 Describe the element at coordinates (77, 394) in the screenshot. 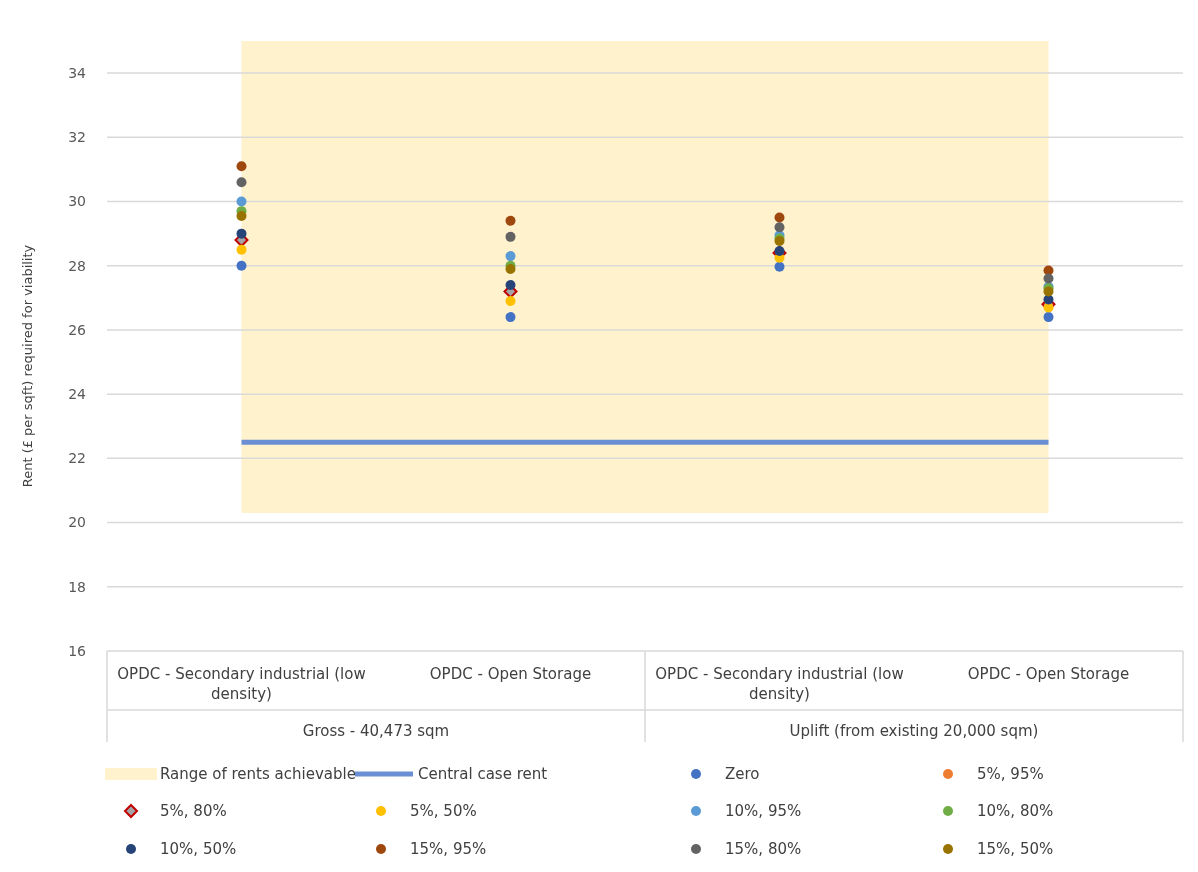

I see `y-tick-label: 24` at that location.